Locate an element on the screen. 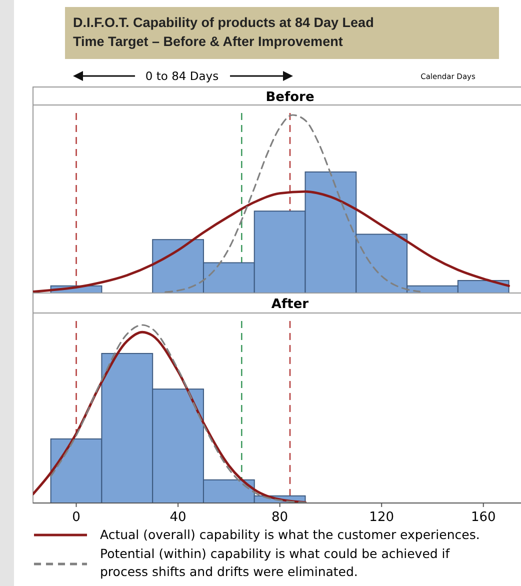  legend-label: Actual (overall) capability is what the customer experiences. is located at coordinates (290, 534).